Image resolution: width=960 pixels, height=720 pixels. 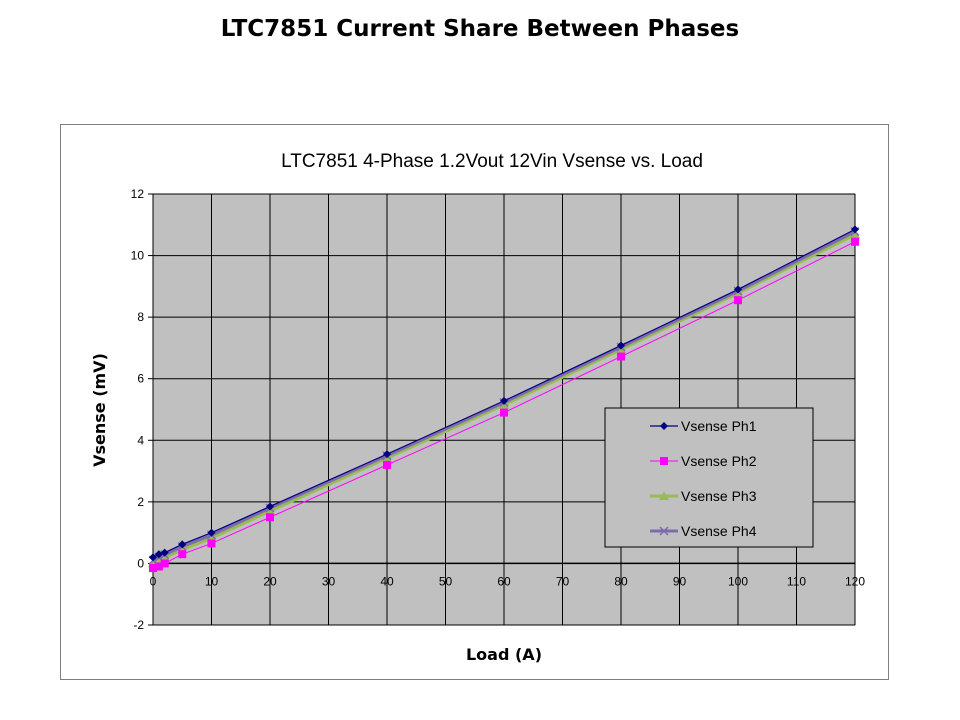 I want to click on legend-label: Vsense Ph1, so click(x=719, y=426).